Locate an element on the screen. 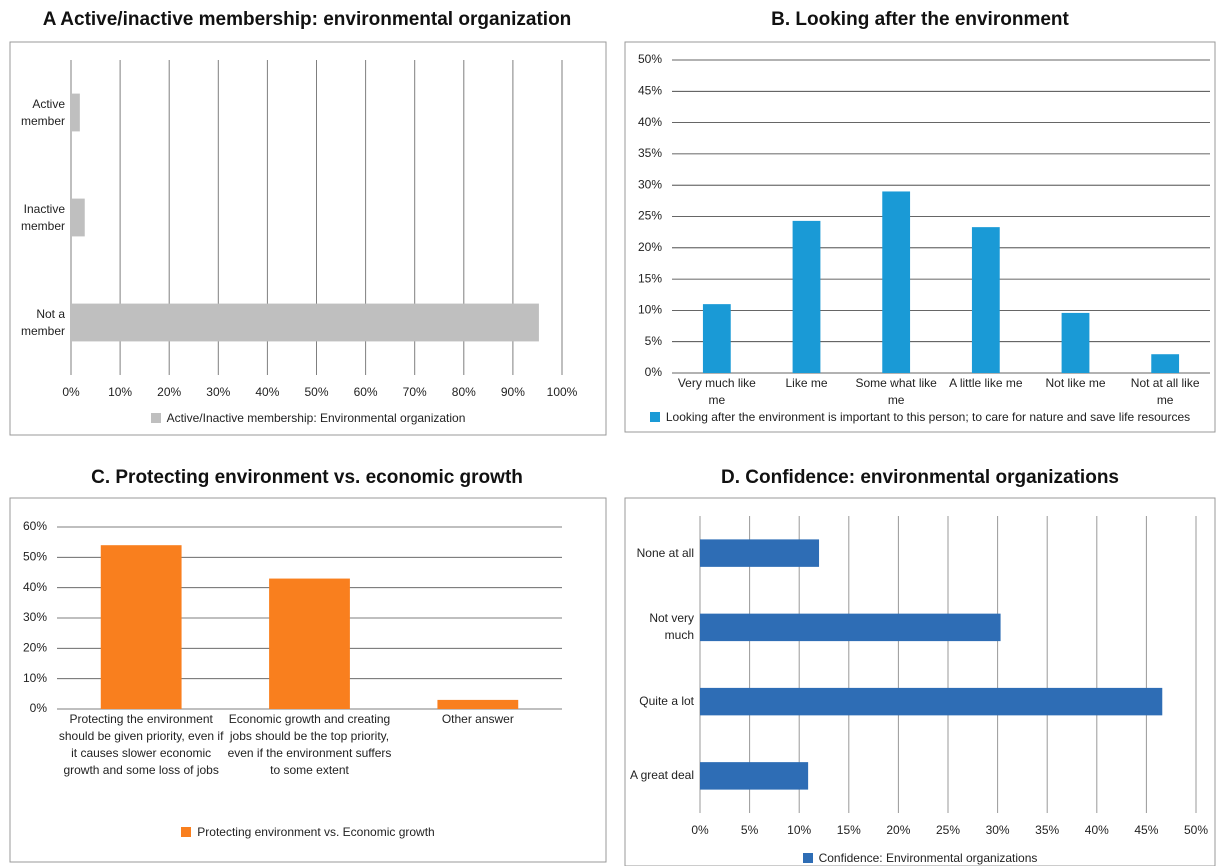 The image size is (1217, 866). category-label-wrap: Not a member is located at coordinates (35, 323).